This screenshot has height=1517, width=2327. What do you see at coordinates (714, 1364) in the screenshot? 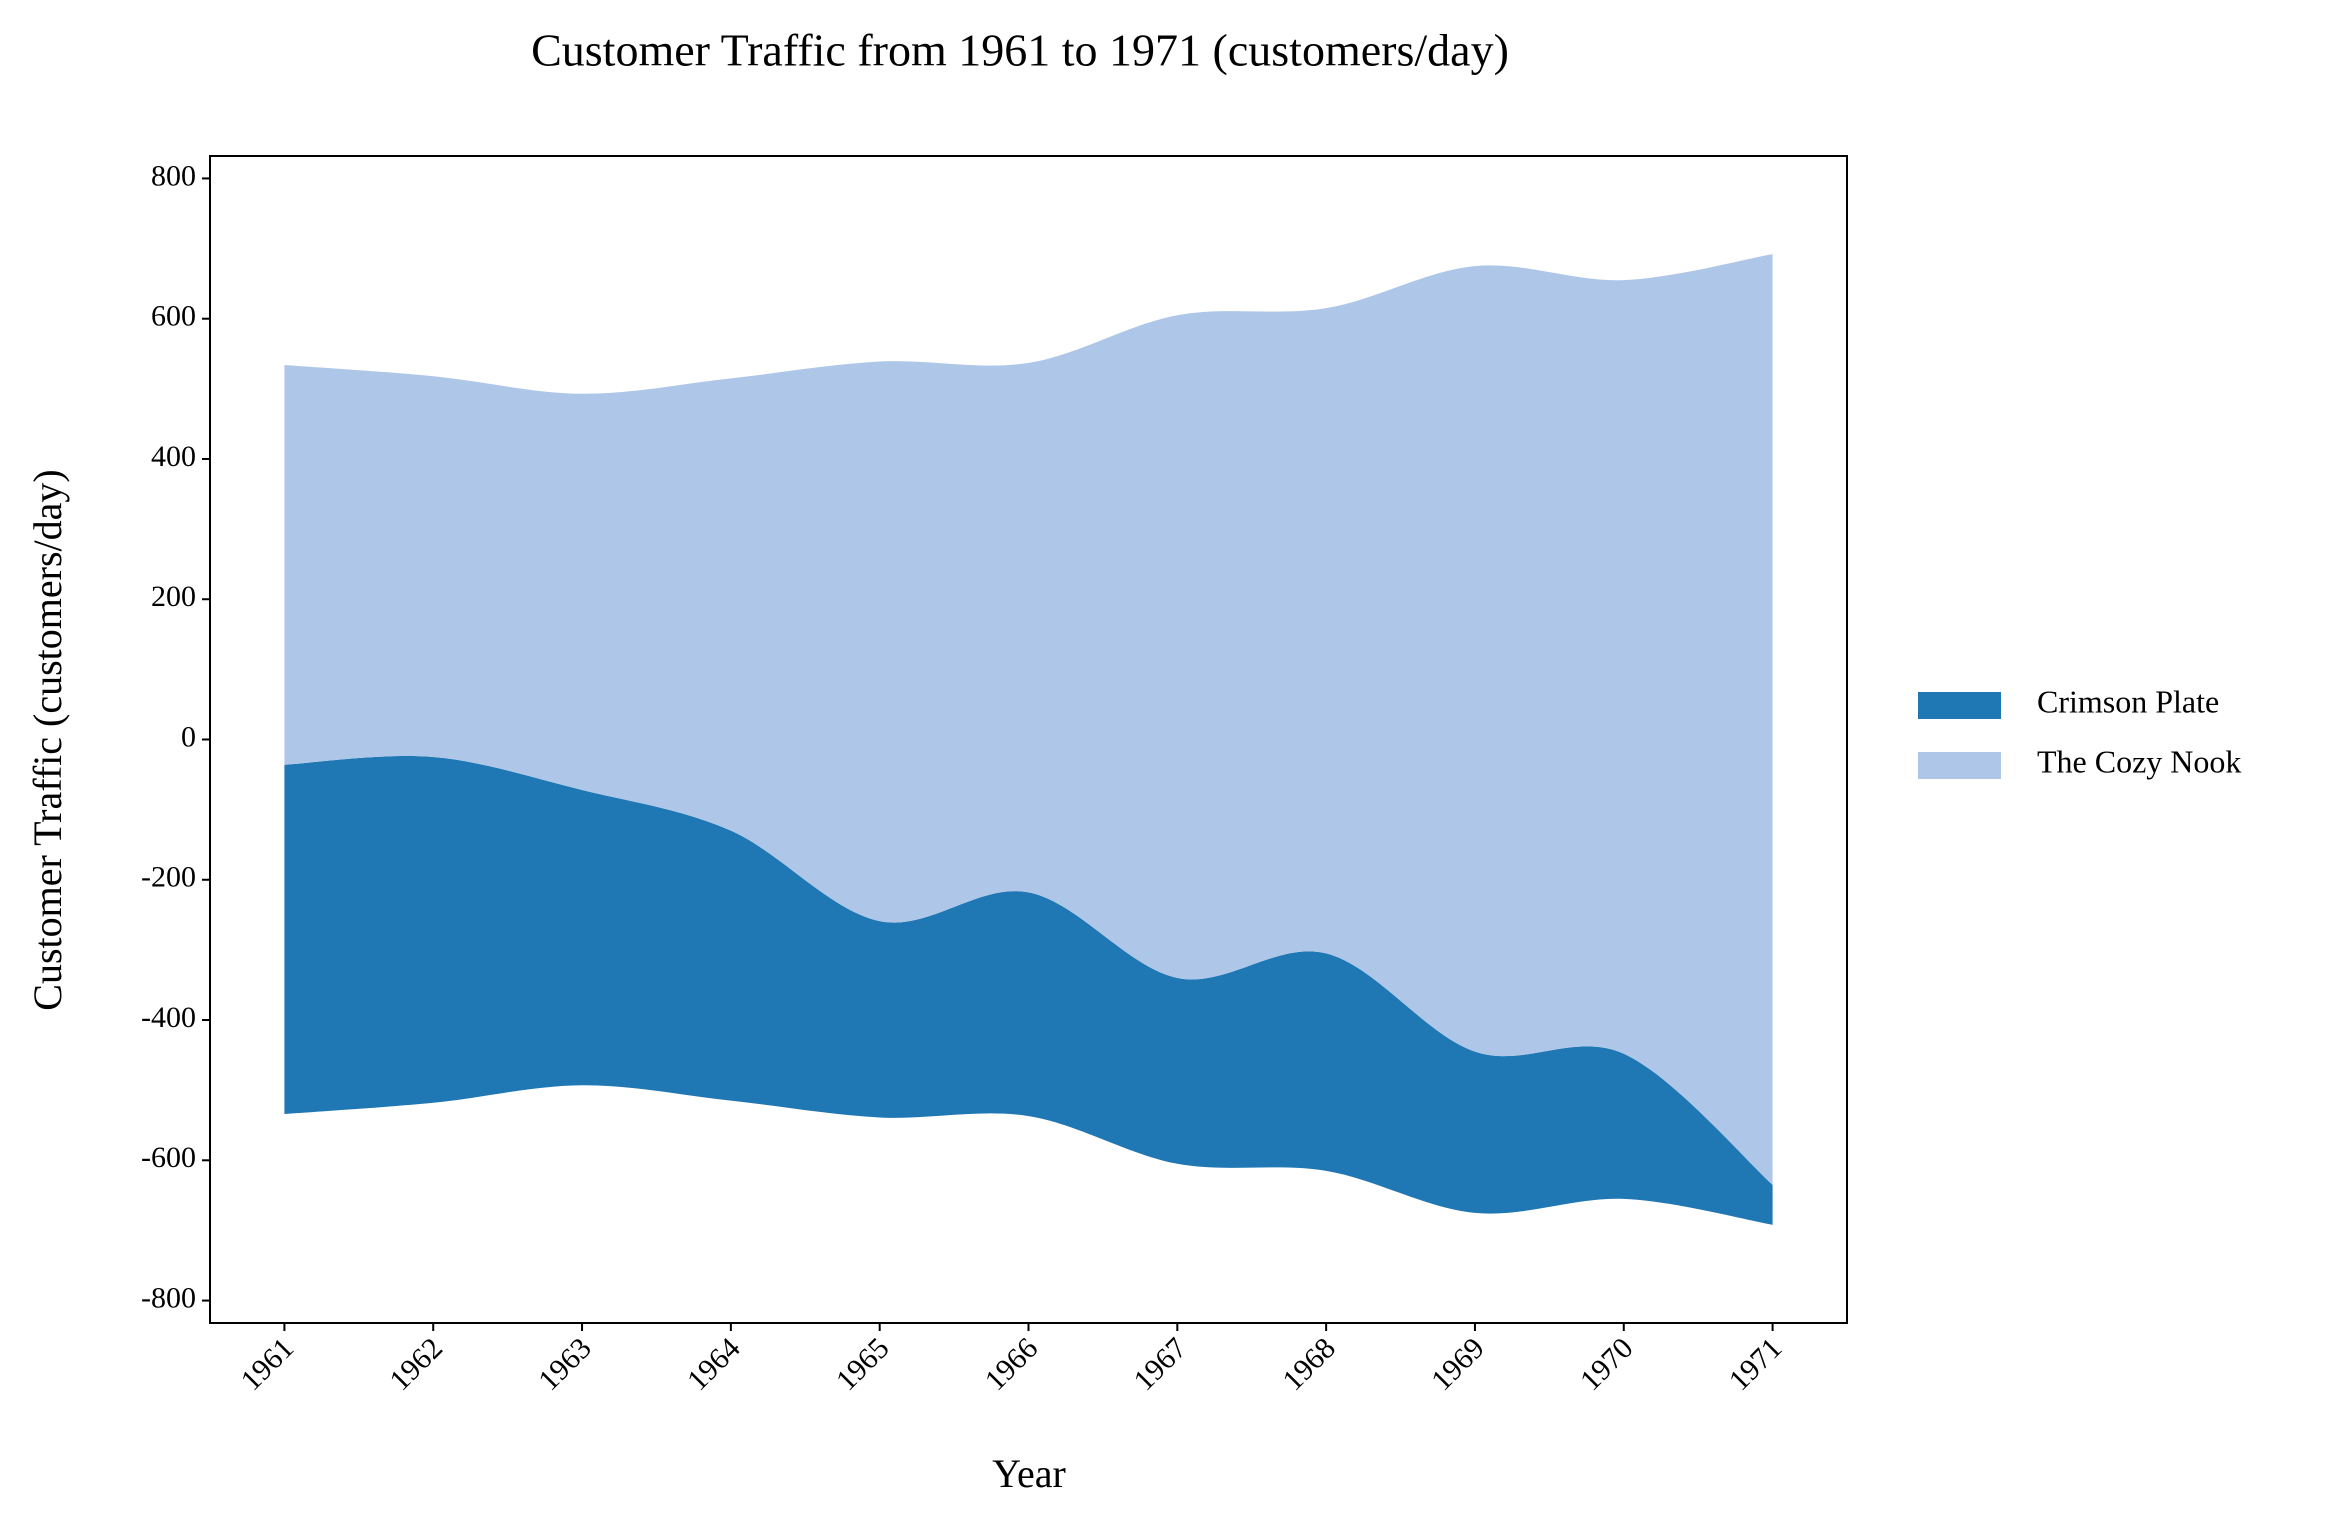
I see `x-tick-label: 1964` at bounding box center [714, 1364].